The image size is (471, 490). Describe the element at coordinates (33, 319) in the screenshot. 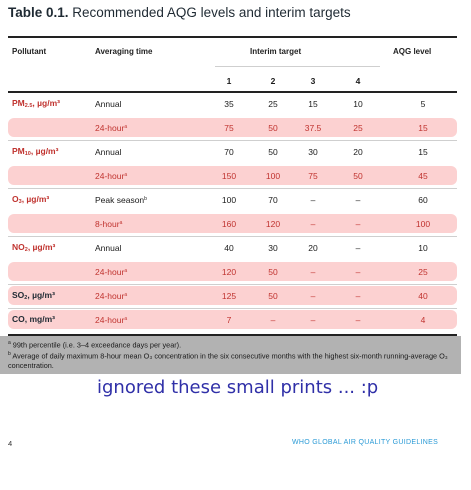

I see `pollutant-name: CO, mg/m³` at that location.